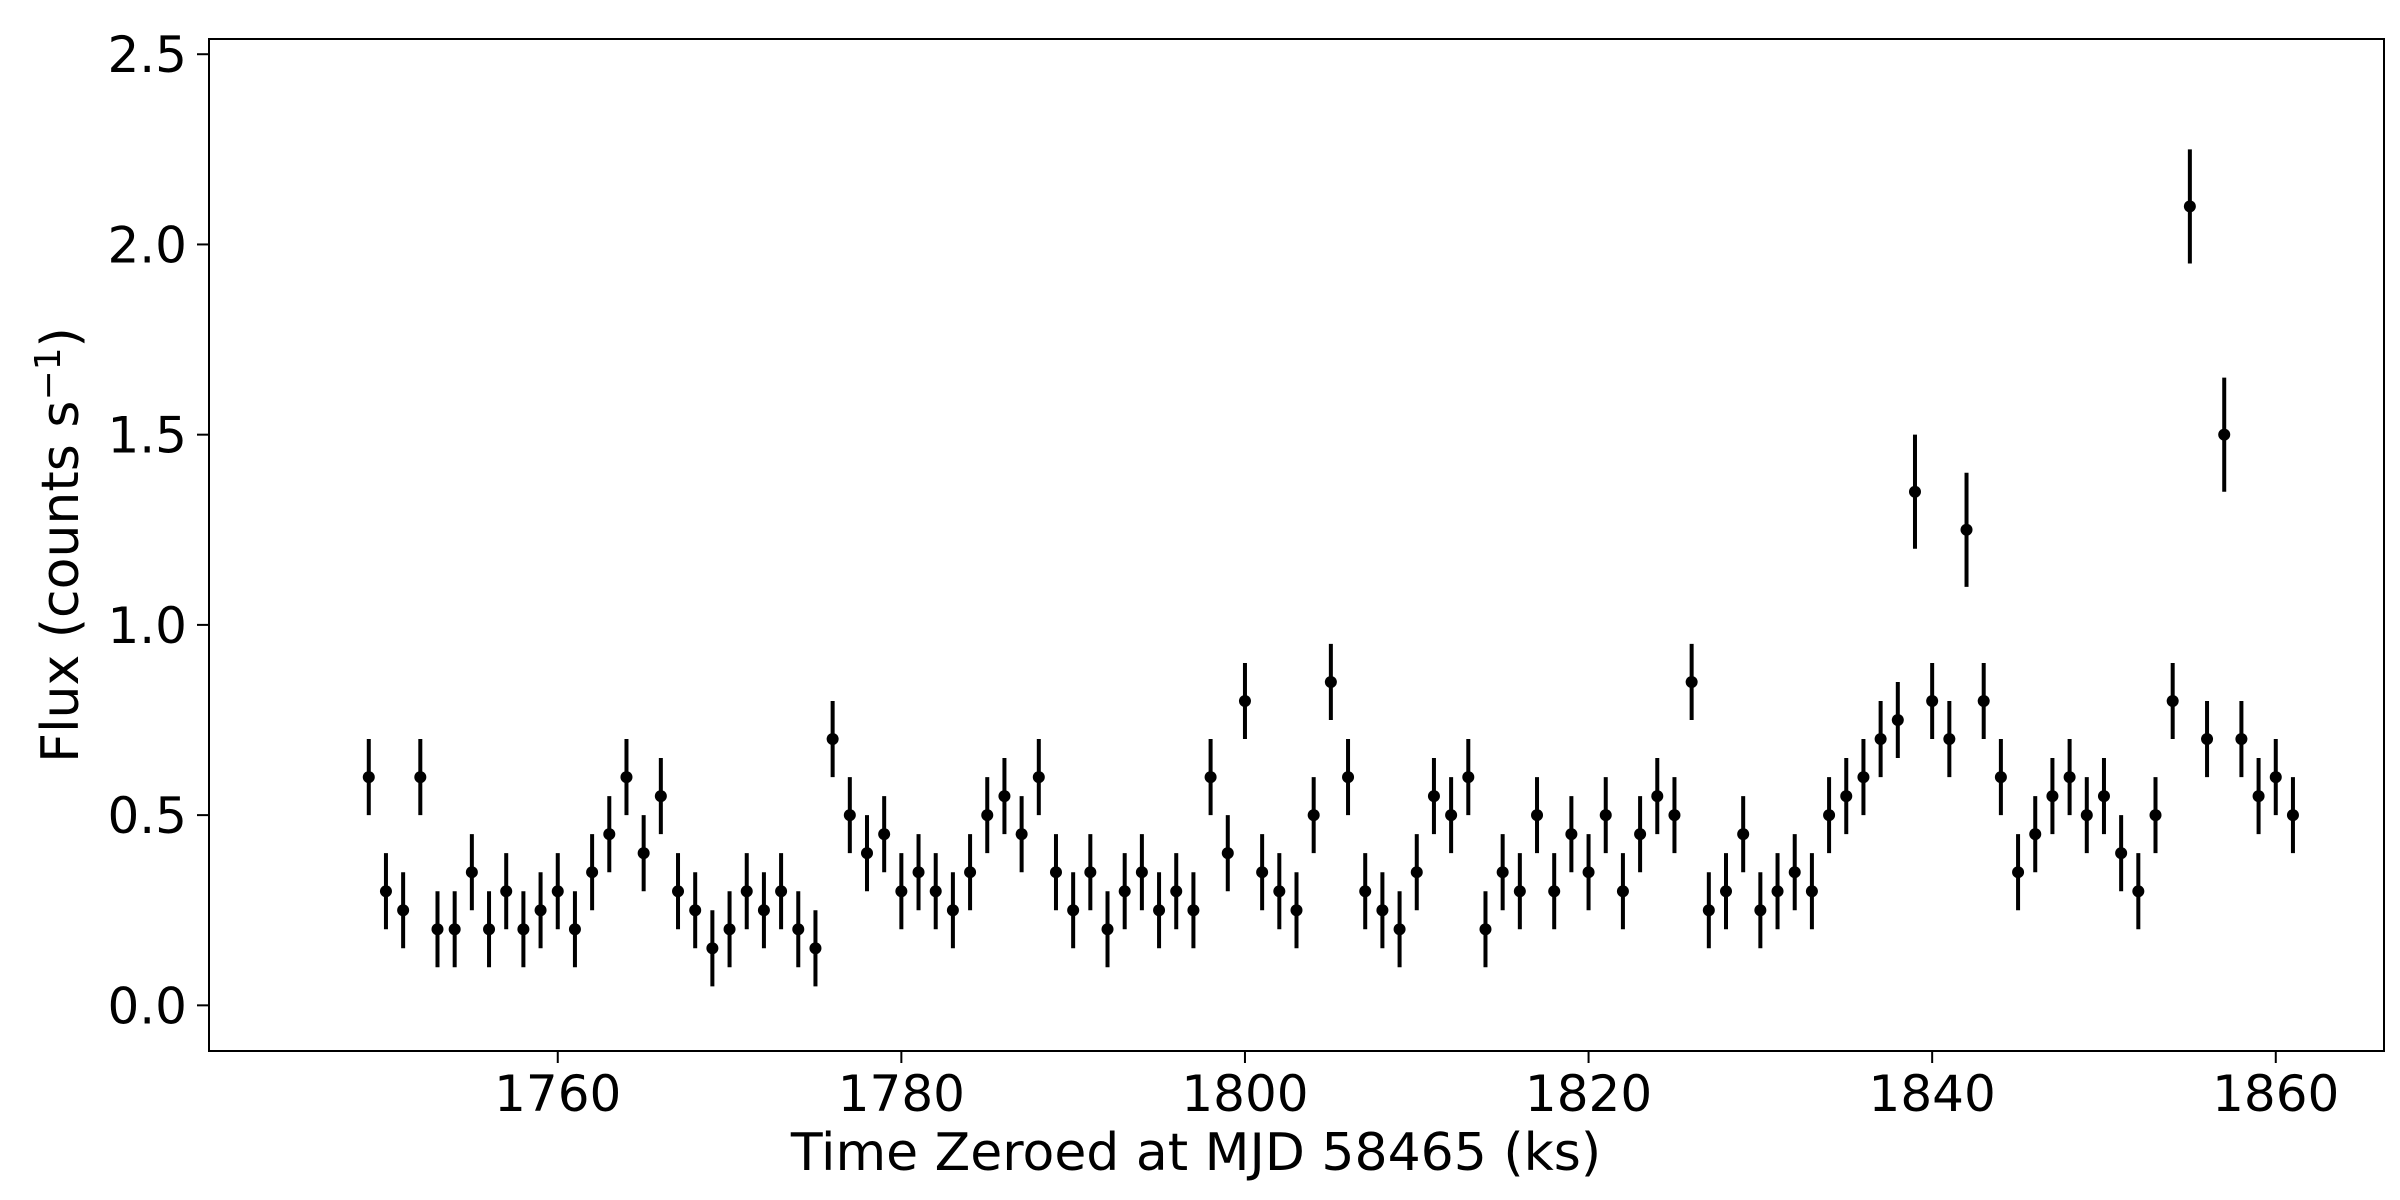  I want to click on y-tick-label: 2.0, so click(147, 245).